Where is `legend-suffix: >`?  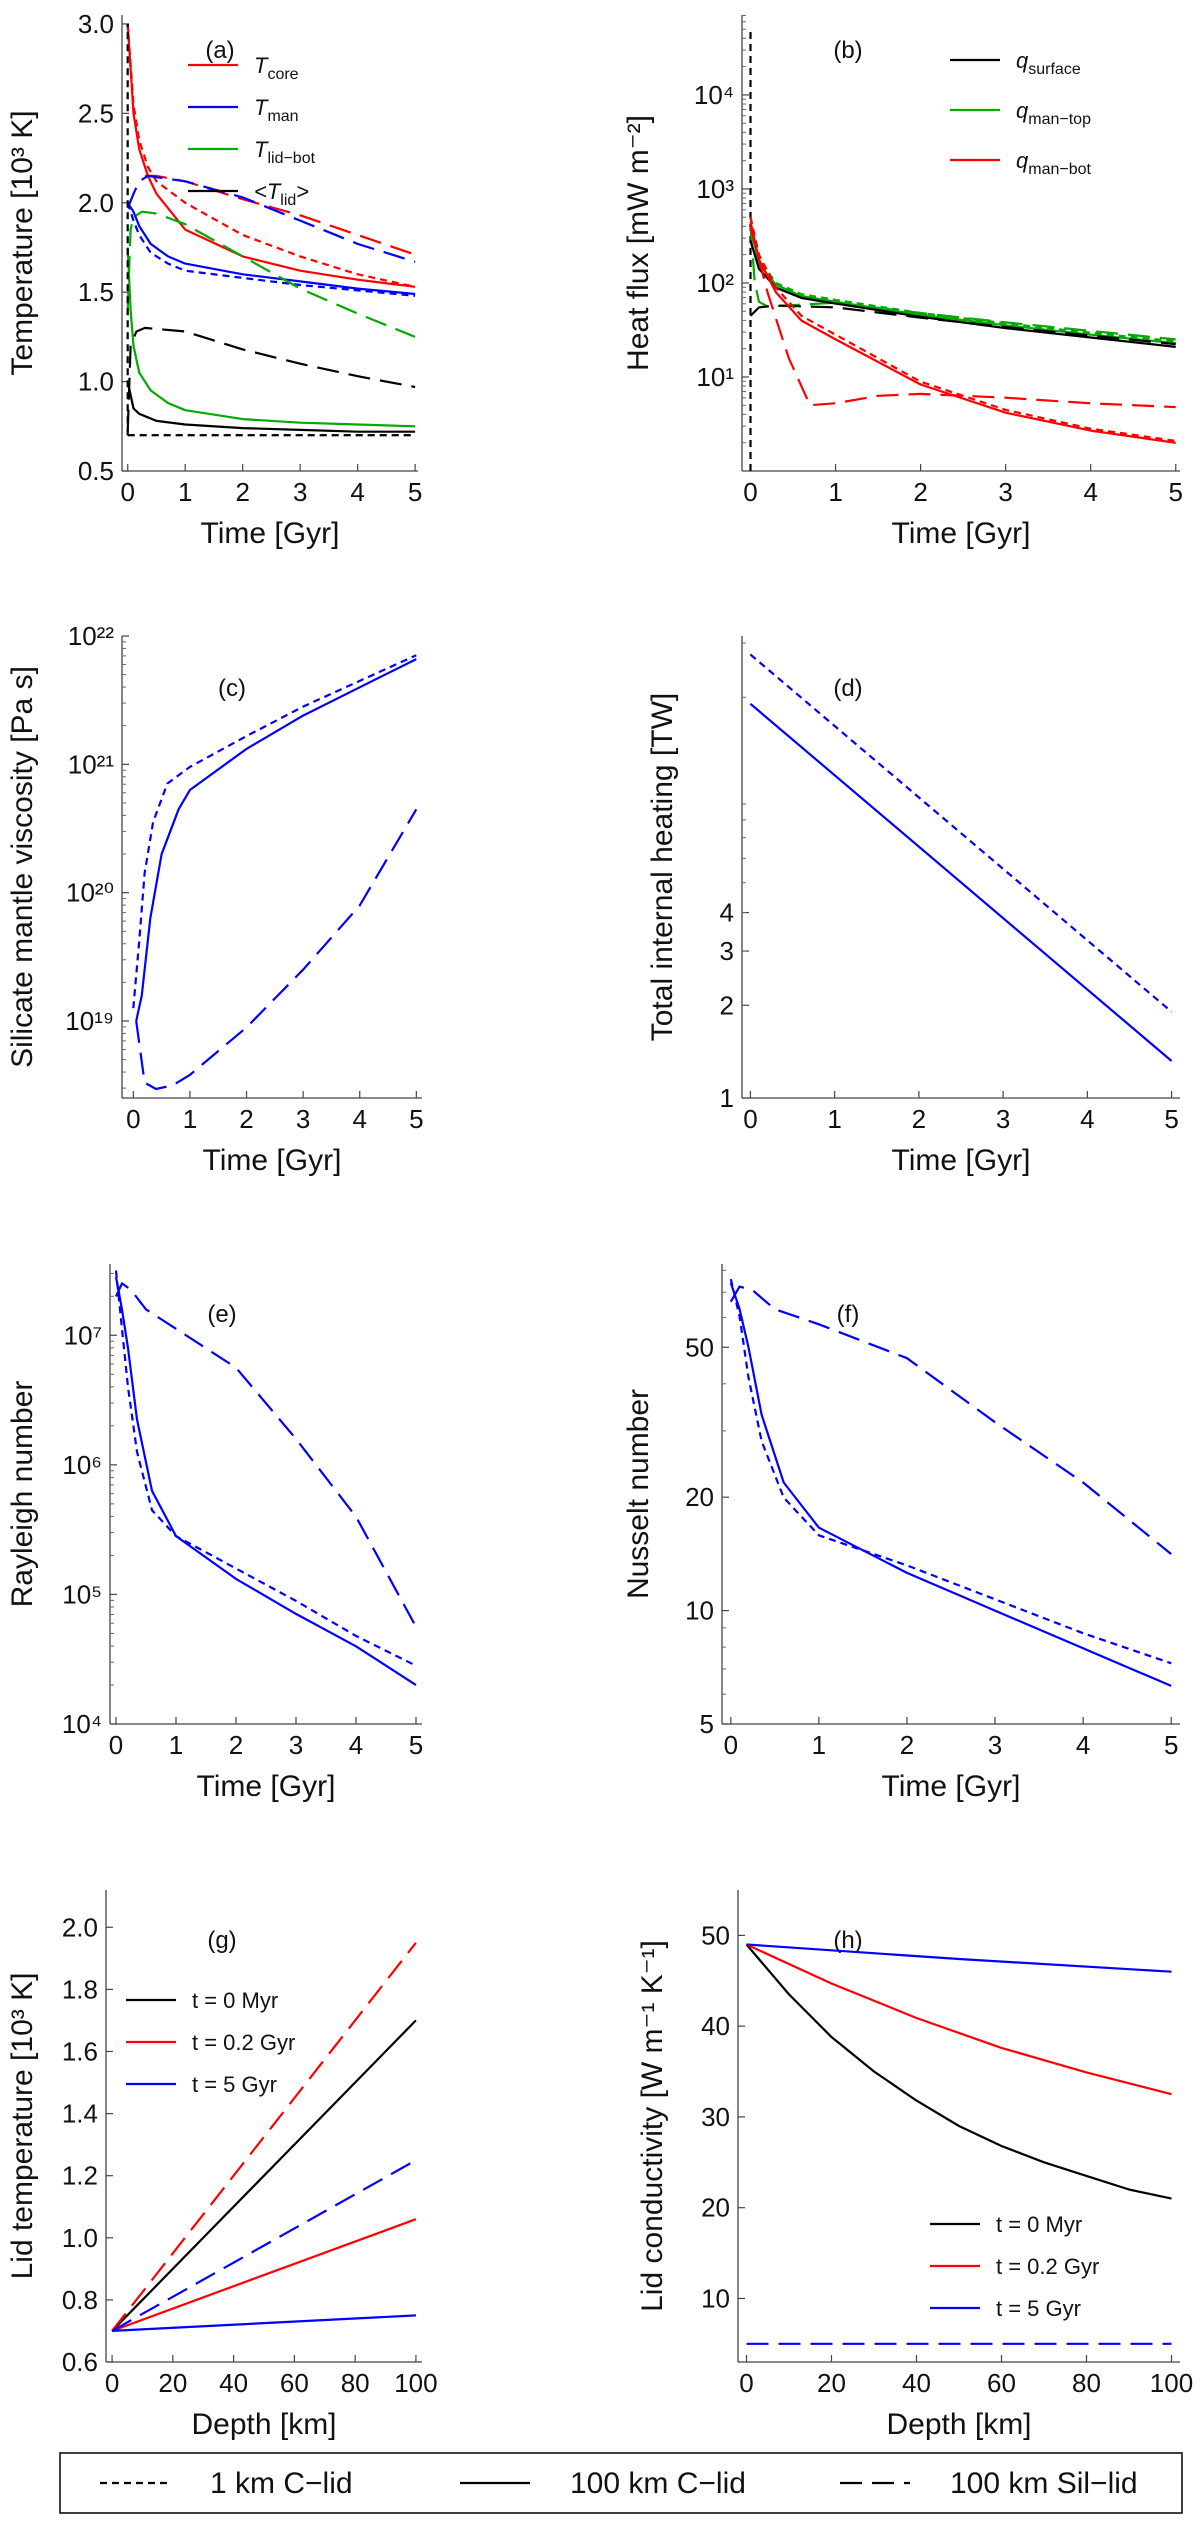 legend-suffix: > is located at coordinates (302, 191).